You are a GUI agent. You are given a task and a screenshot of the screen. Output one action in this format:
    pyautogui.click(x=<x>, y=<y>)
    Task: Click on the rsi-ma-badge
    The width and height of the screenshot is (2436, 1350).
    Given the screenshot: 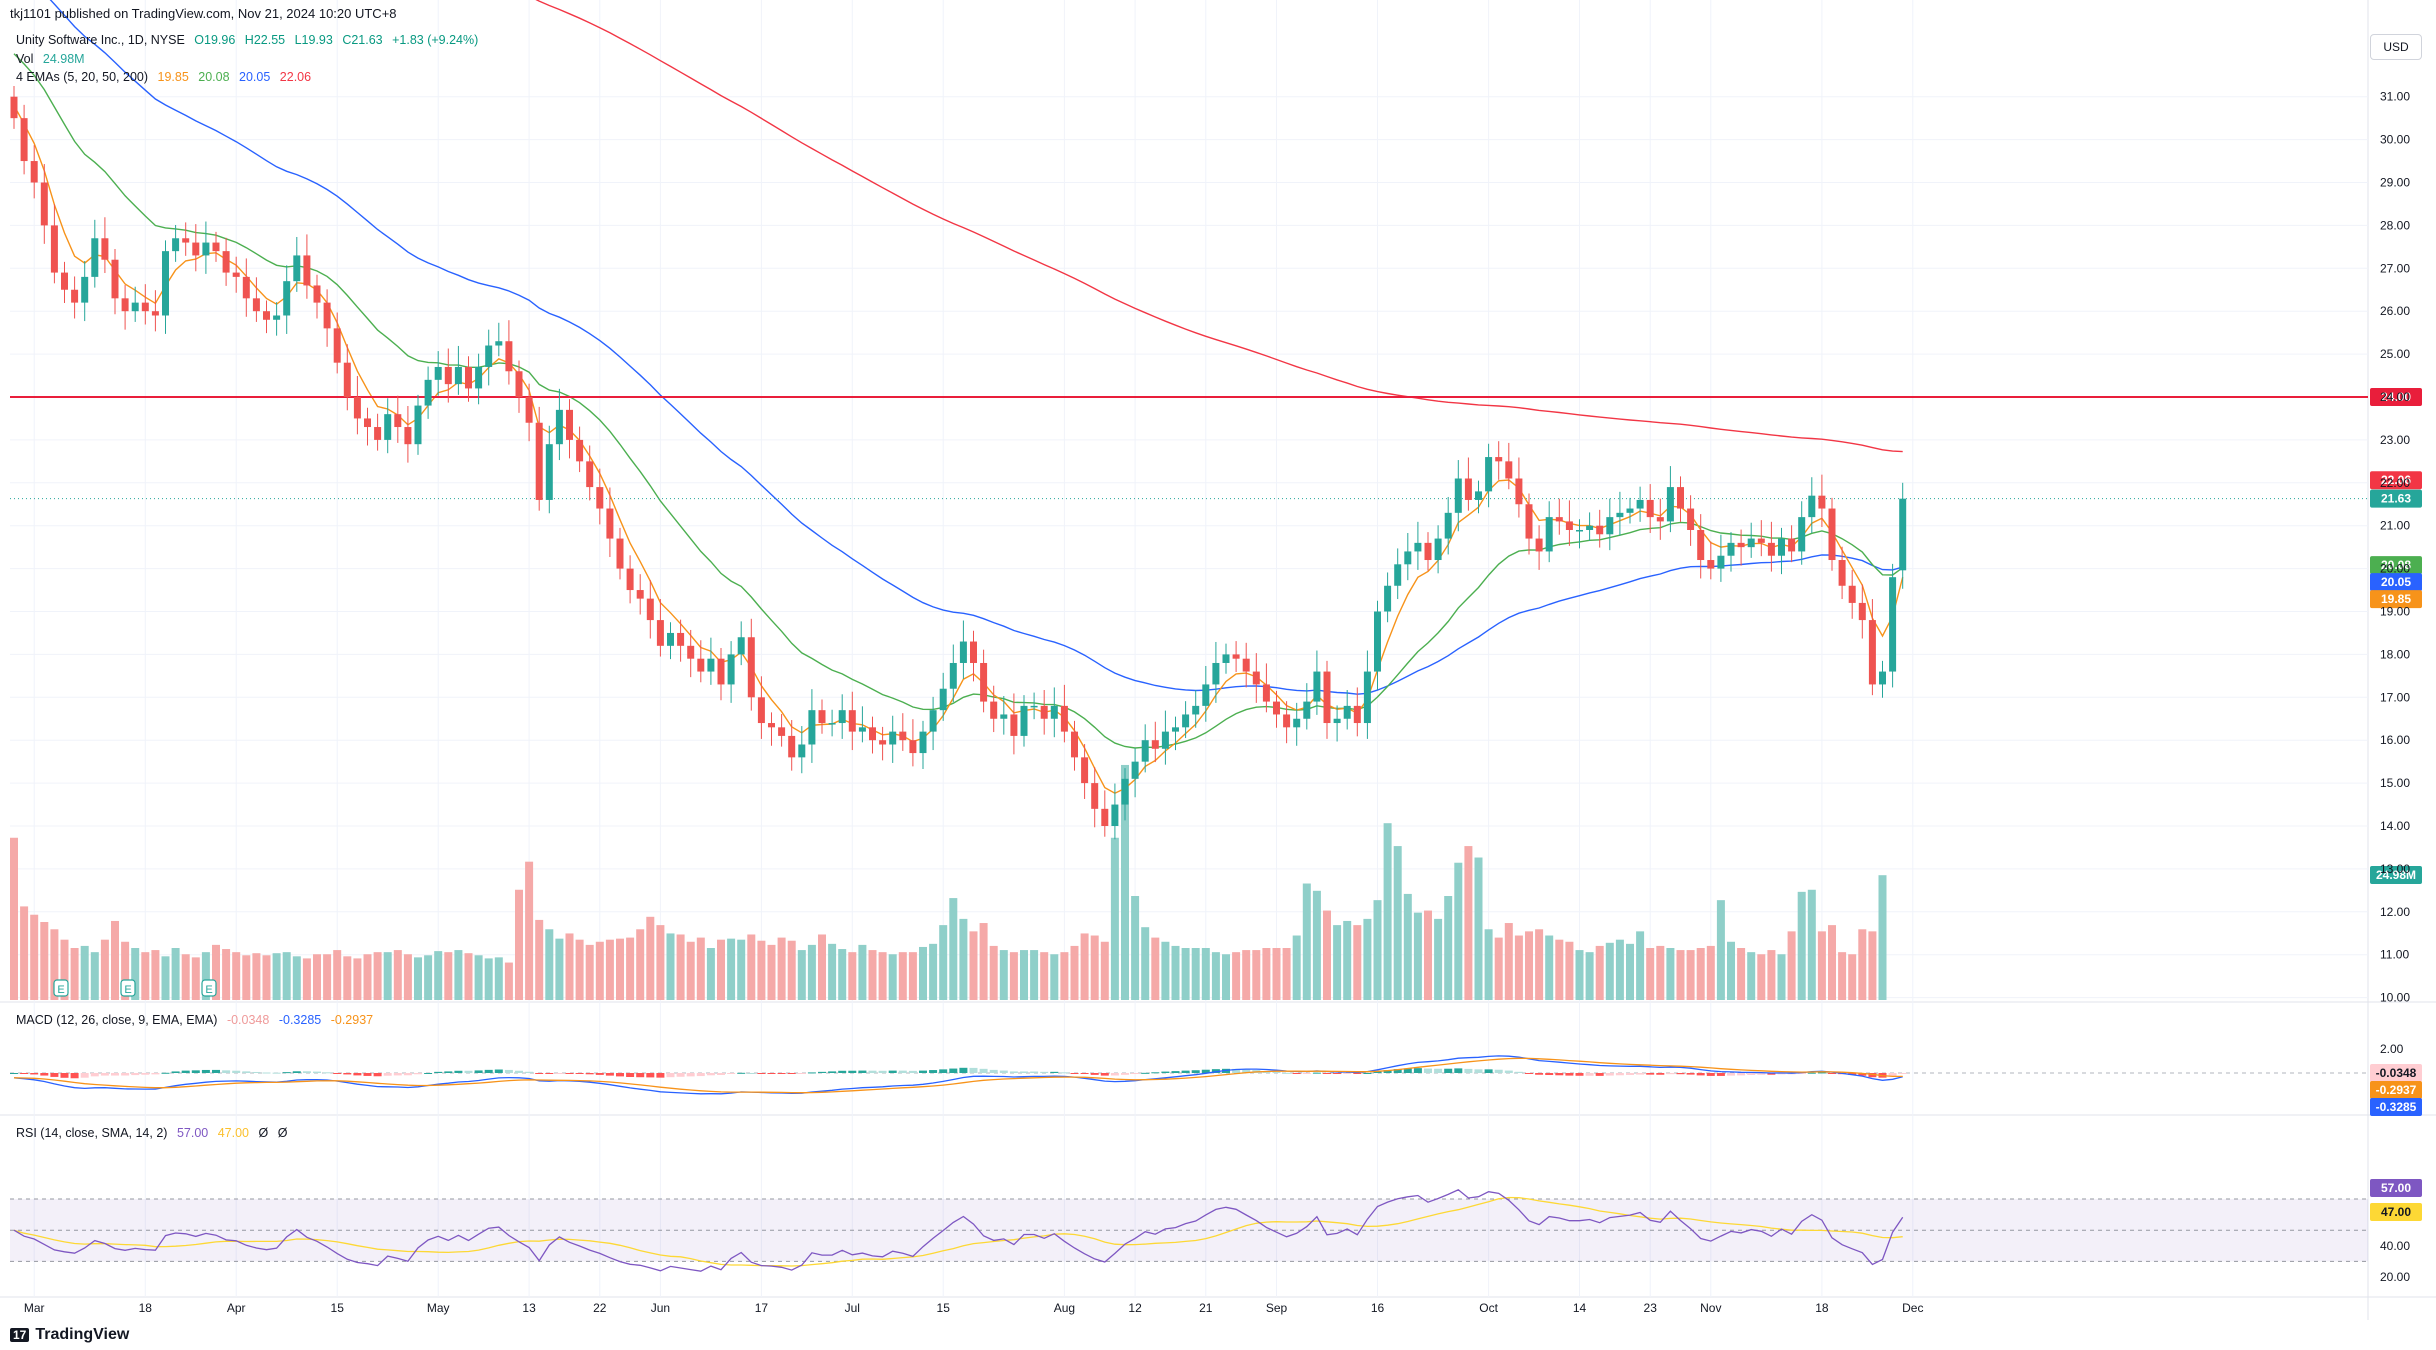 What is the action you would take?
    pyautogui.click(x=2396, y=1212)
    